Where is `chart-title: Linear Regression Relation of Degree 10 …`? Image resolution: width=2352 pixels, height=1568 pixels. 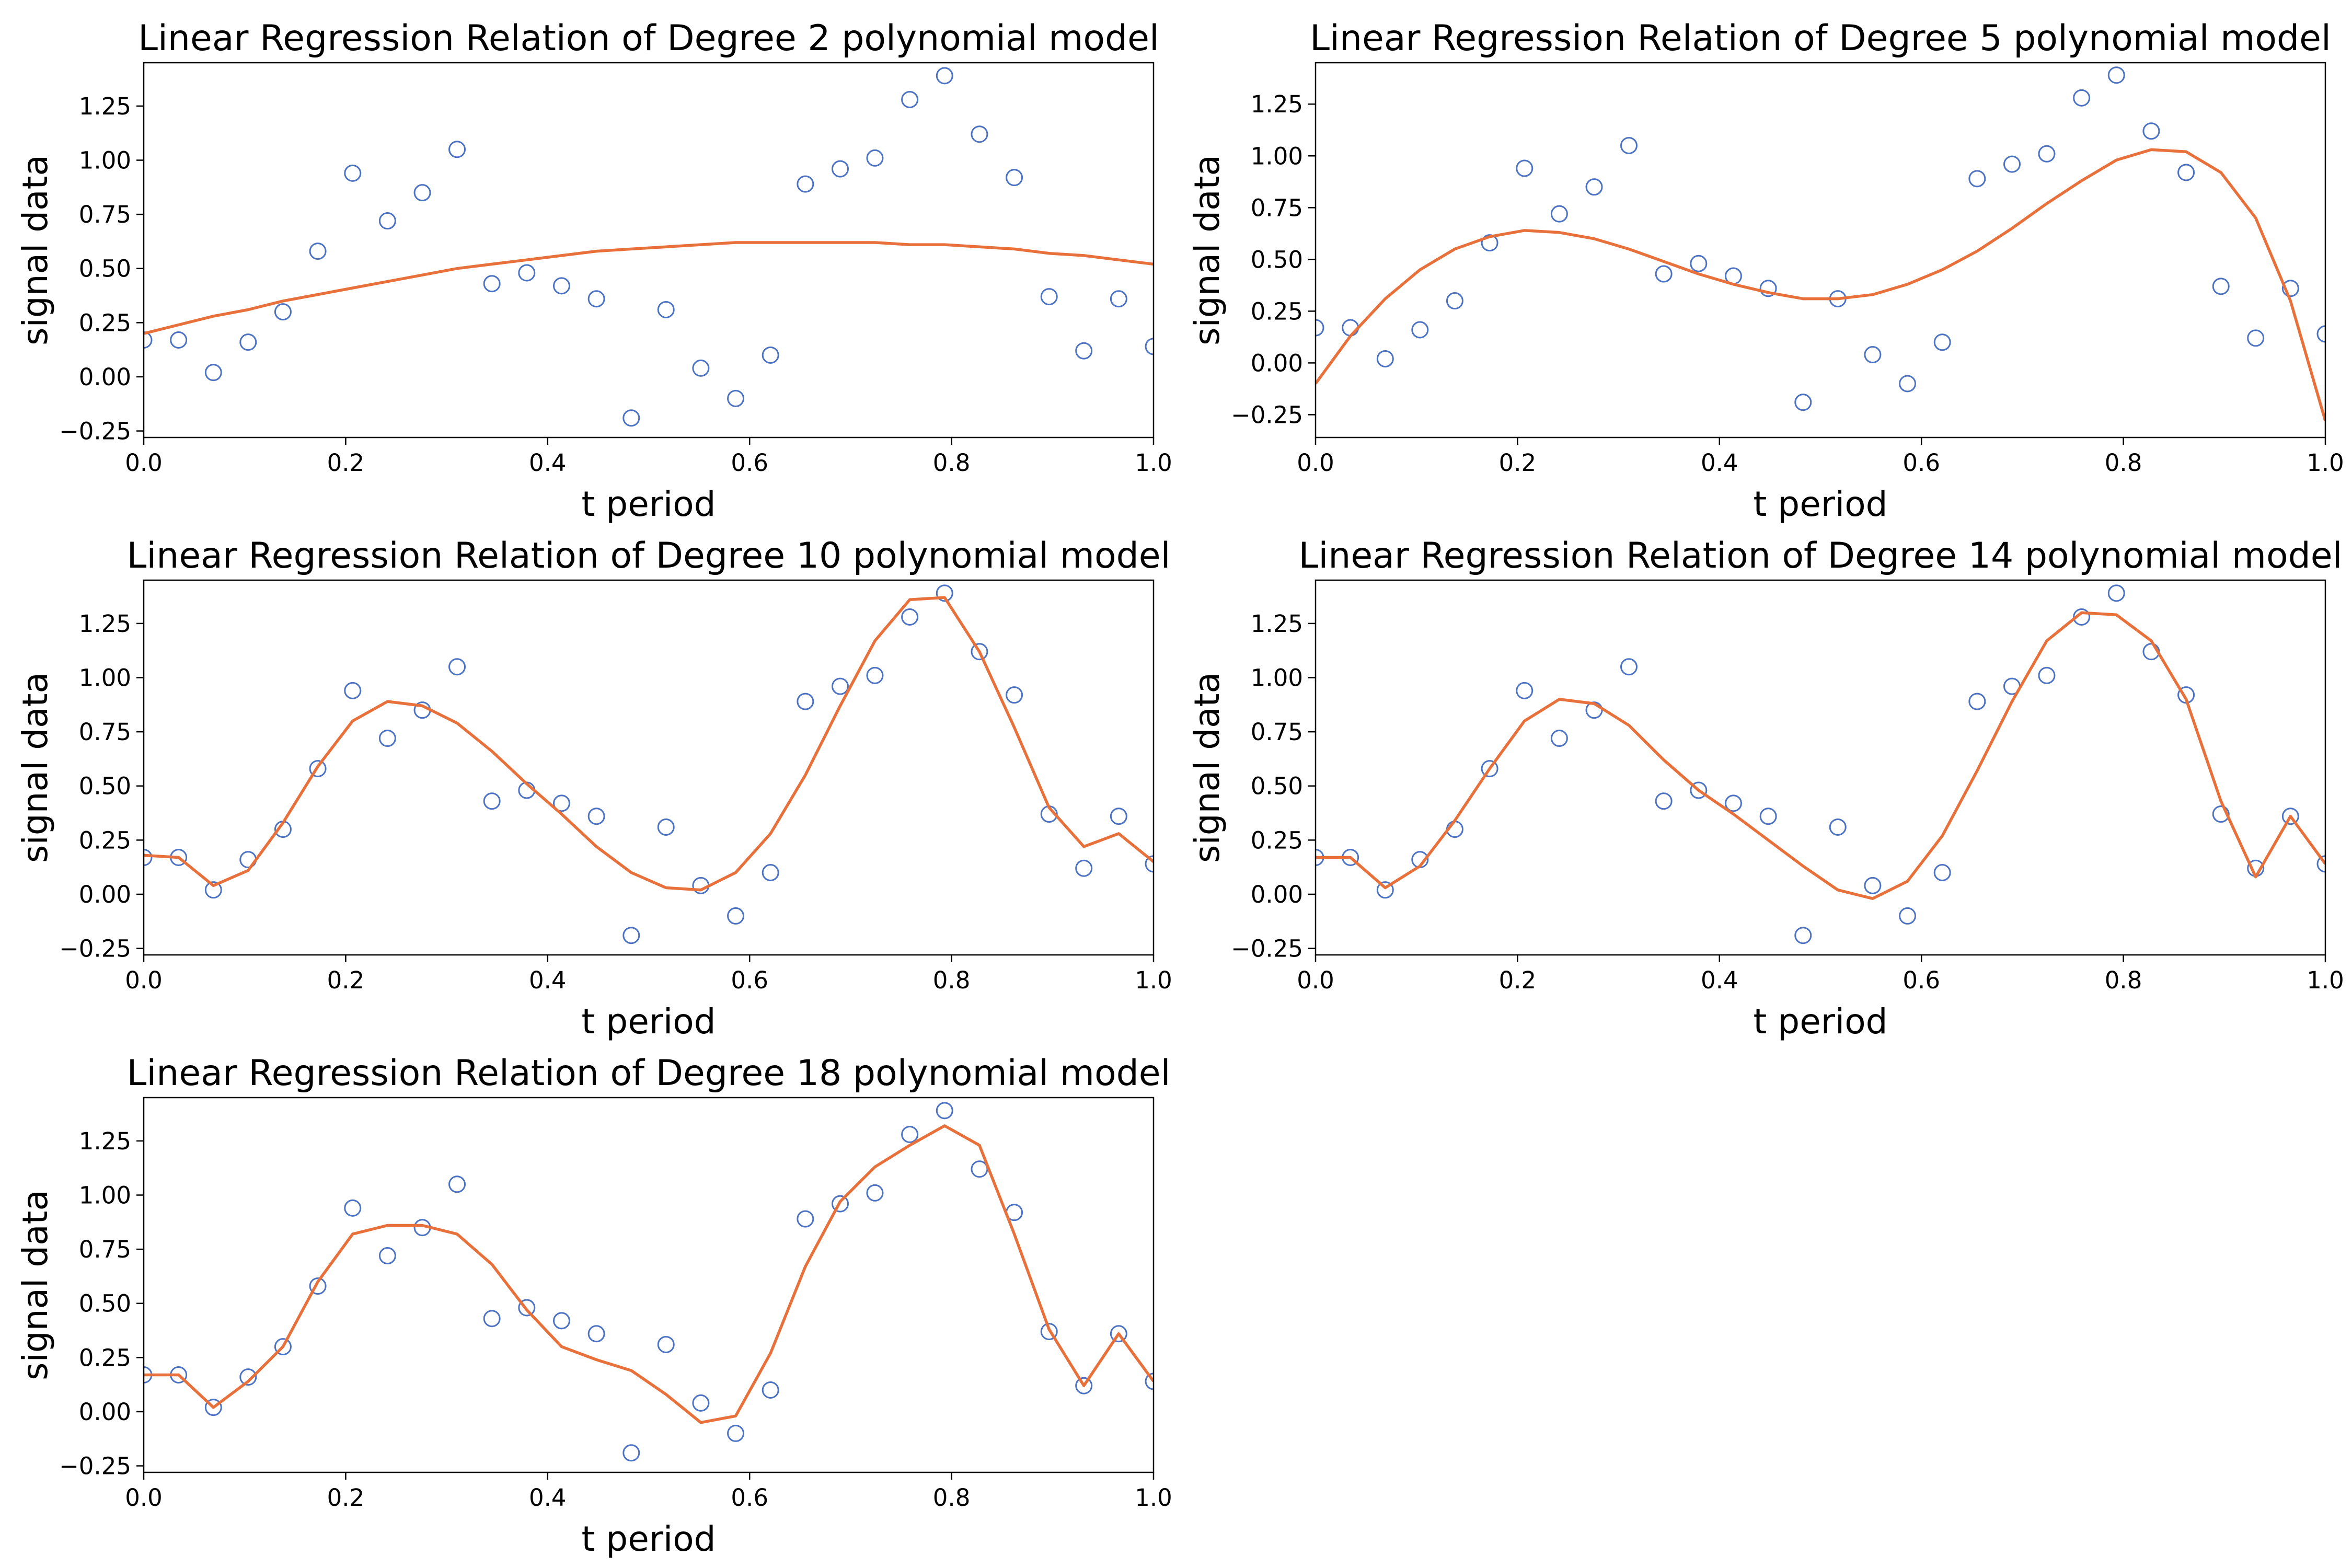 chart-title: Linear Regression Relation of Degree 10 … is located at coordinates (648, 556).